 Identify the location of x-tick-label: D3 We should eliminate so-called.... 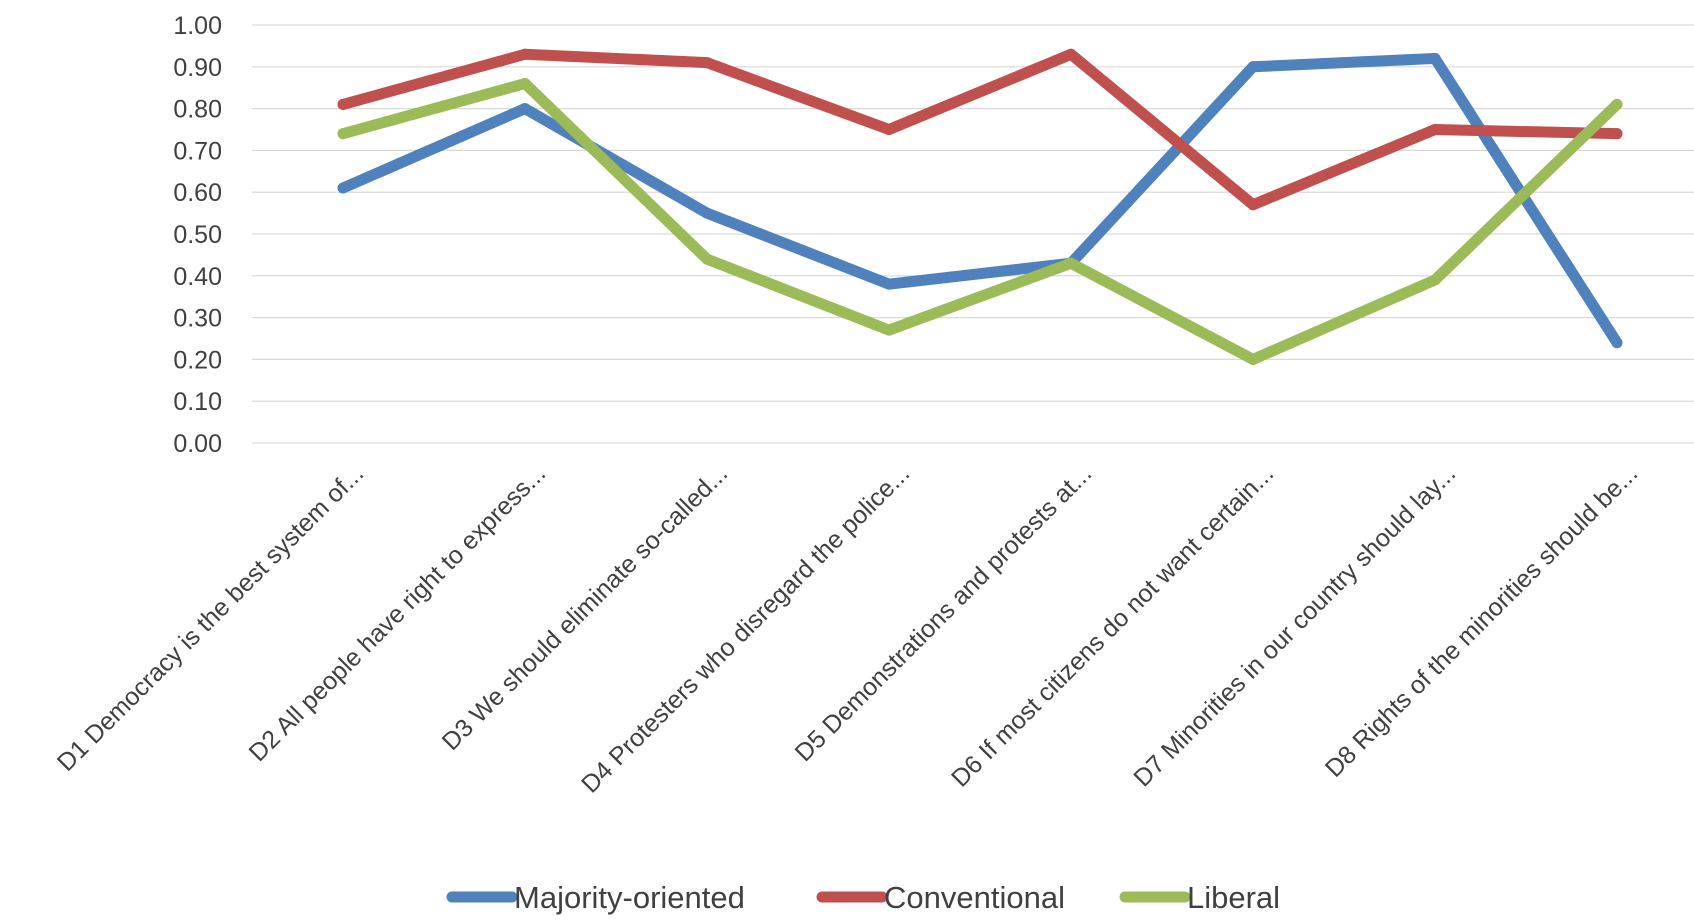
(585, 607).